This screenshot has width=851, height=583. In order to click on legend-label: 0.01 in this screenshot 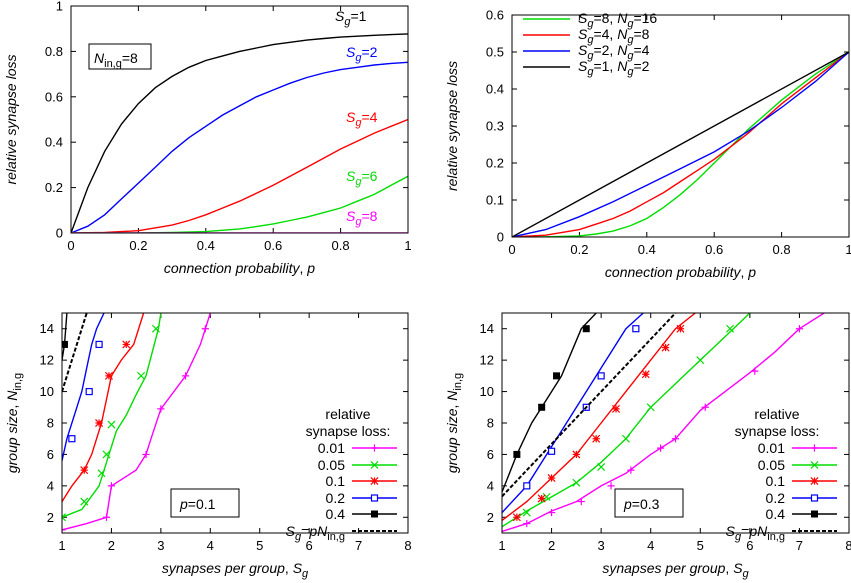, I will do `click(331, 448)`.